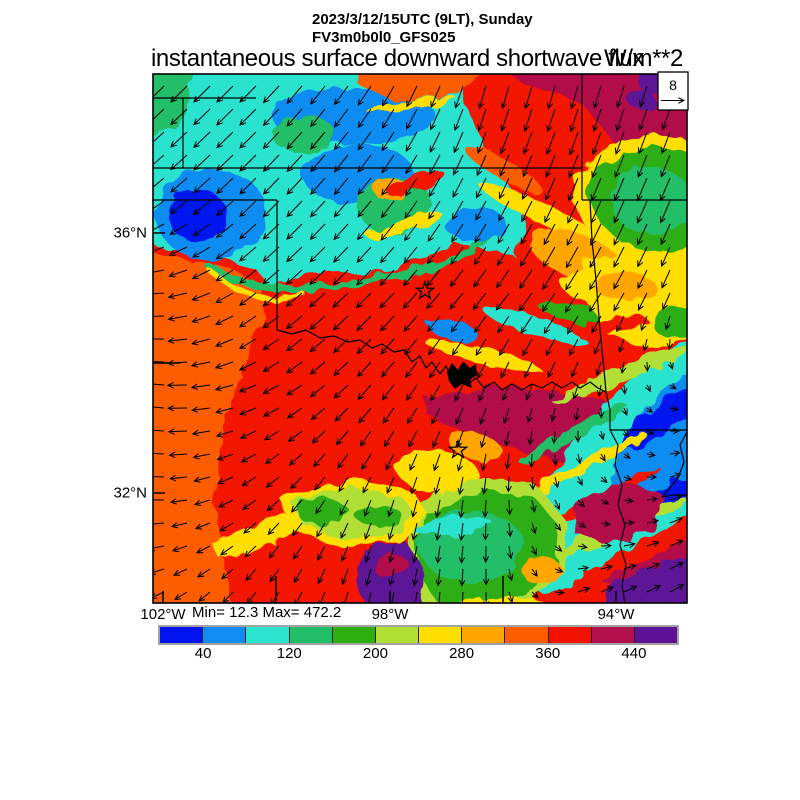 Image resolution: width=800 pixels, height=800 pixels. Describe the element at coordinates (289, 653) in the screenshot. I see `colorbar-tick-label: 120` at that location.